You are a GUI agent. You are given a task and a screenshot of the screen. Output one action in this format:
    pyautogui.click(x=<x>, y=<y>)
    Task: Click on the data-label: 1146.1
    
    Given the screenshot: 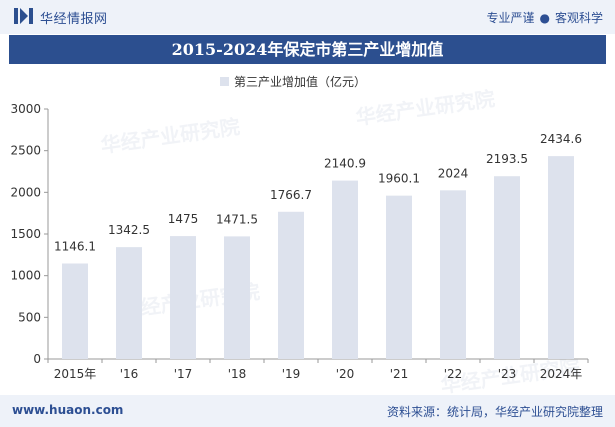 What is the action you would take?
    pyautogui.click(x=75, y=246)
    